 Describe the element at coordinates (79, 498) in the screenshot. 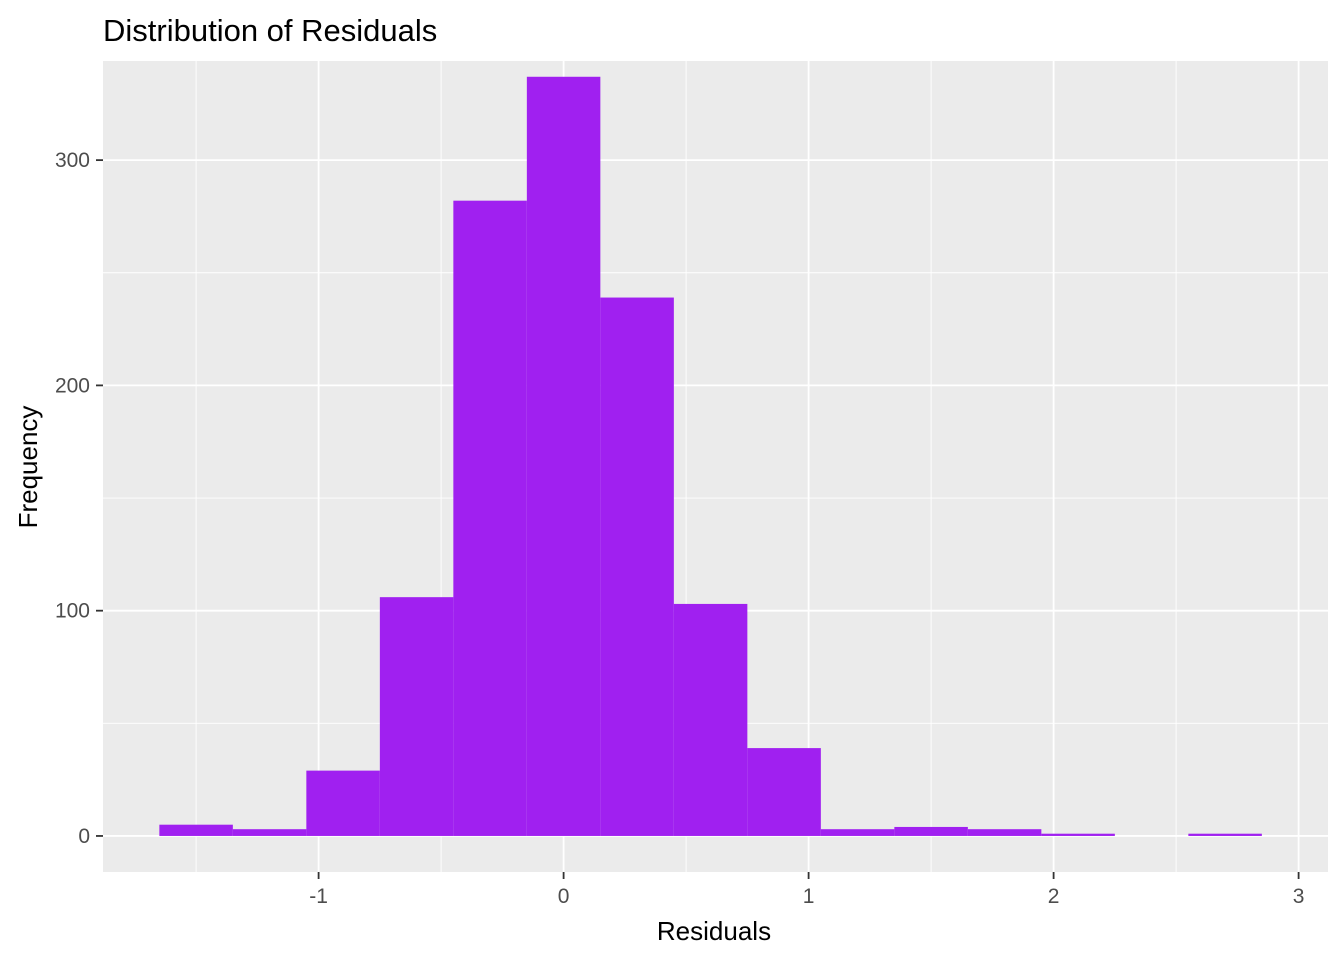

I see `y-axis: 0 100 200 300` at that location.